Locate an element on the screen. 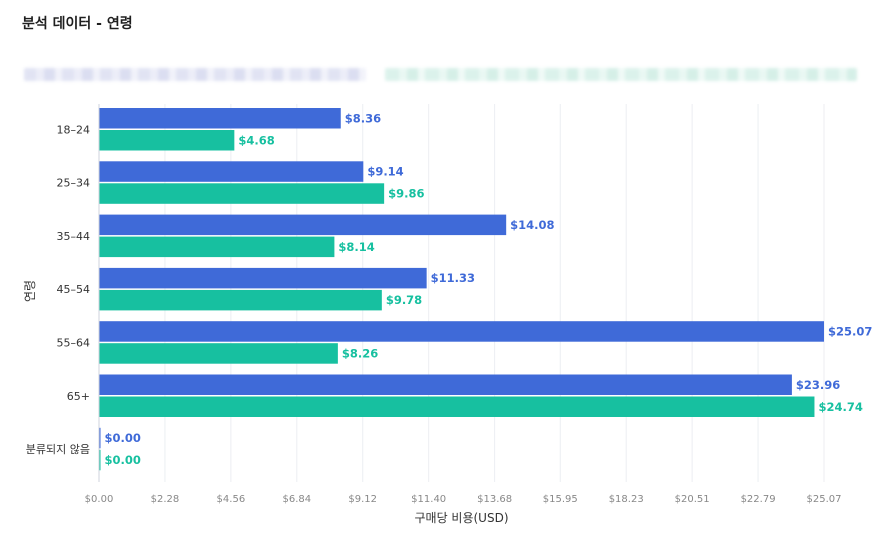 This screenshot has width=878, height=535. x-tick-label: $6.84 is located at coordinates (296, 499).